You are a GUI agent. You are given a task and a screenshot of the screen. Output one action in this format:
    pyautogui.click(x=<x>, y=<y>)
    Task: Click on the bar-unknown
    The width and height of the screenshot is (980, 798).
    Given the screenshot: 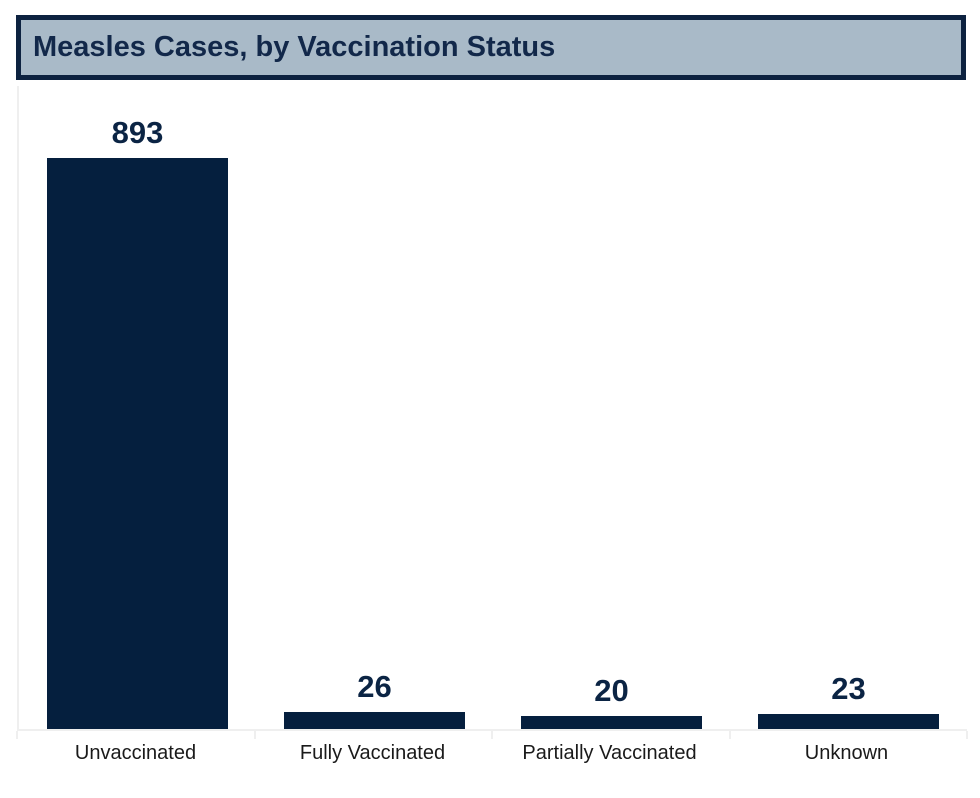 What is the action you would take?
    pyautogui.click(x=848, y=721)
    